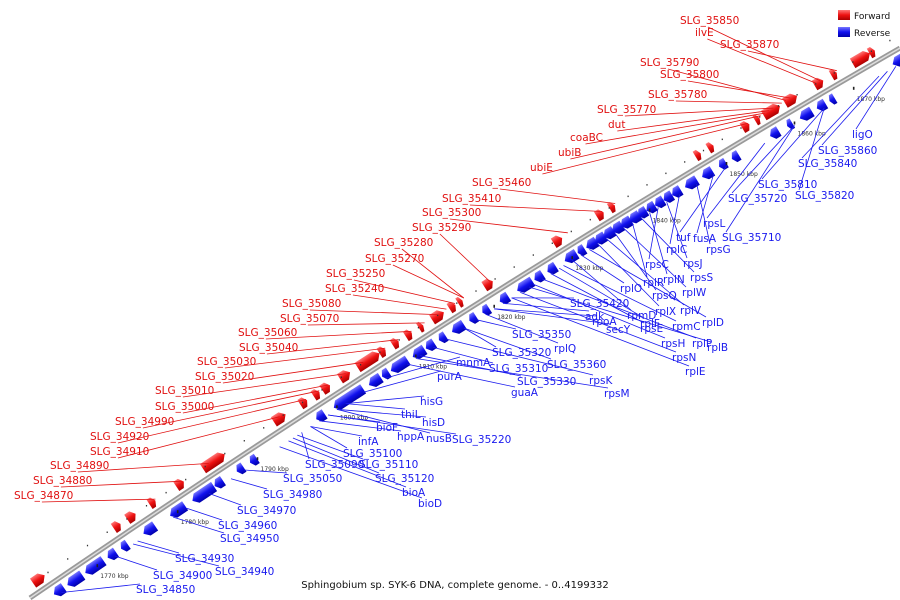 Image resolution: width=900 pixels, height=600 pixels. What do you see at coordinates (812, 134) in the screenshot?
I see `scale-tick-label: 1860 kbp` at bounding box center [812, 134].